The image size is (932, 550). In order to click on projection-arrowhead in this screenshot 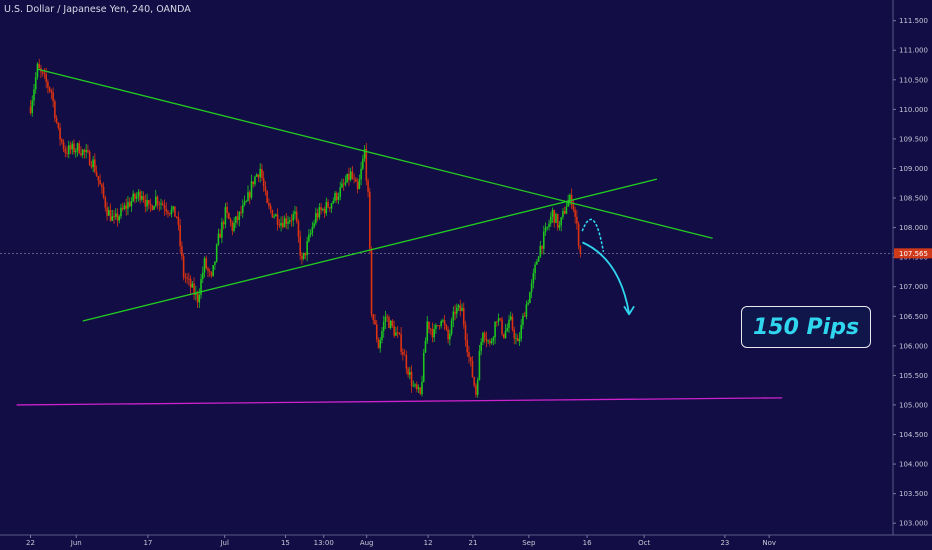, I will do `click(629, 310)`.